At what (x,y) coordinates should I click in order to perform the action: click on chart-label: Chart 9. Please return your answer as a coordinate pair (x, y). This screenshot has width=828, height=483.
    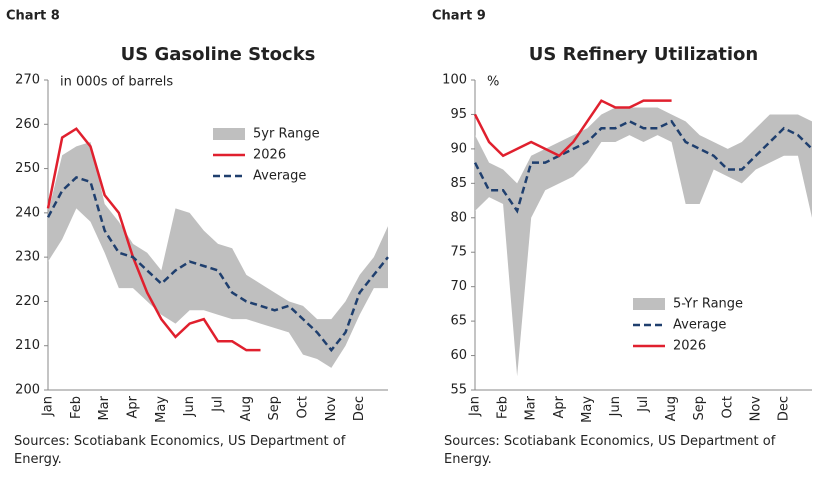
    Looking at the image, I should click on (459, 16).